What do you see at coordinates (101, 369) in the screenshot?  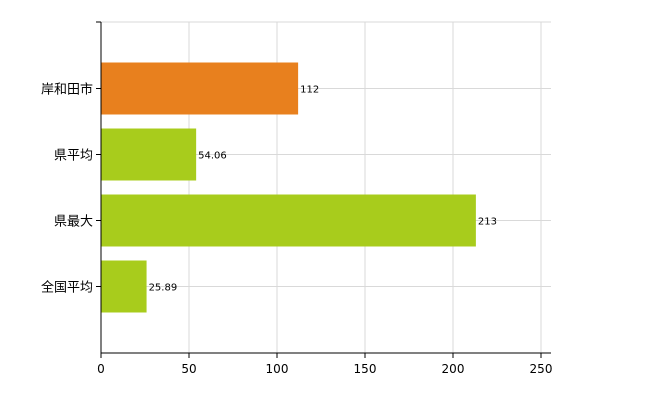 I see `x-tick-label-0: 0` at bounding box center [101, 369].